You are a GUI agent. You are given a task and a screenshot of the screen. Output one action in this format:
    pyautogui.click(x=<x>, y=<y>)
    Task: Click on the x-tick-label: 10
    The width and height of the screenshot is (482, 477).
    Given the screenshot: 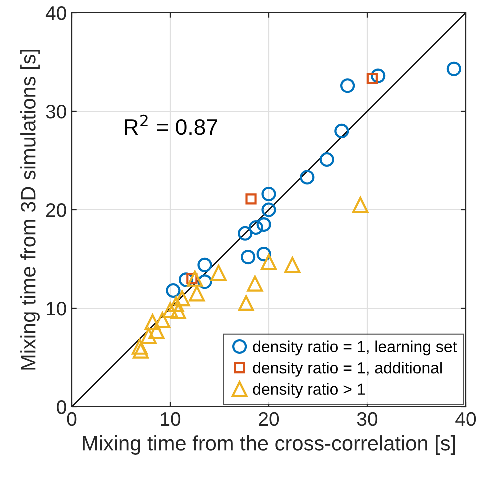 What is the action you would take?
    pyautogui.click(x=171, y=419)
    